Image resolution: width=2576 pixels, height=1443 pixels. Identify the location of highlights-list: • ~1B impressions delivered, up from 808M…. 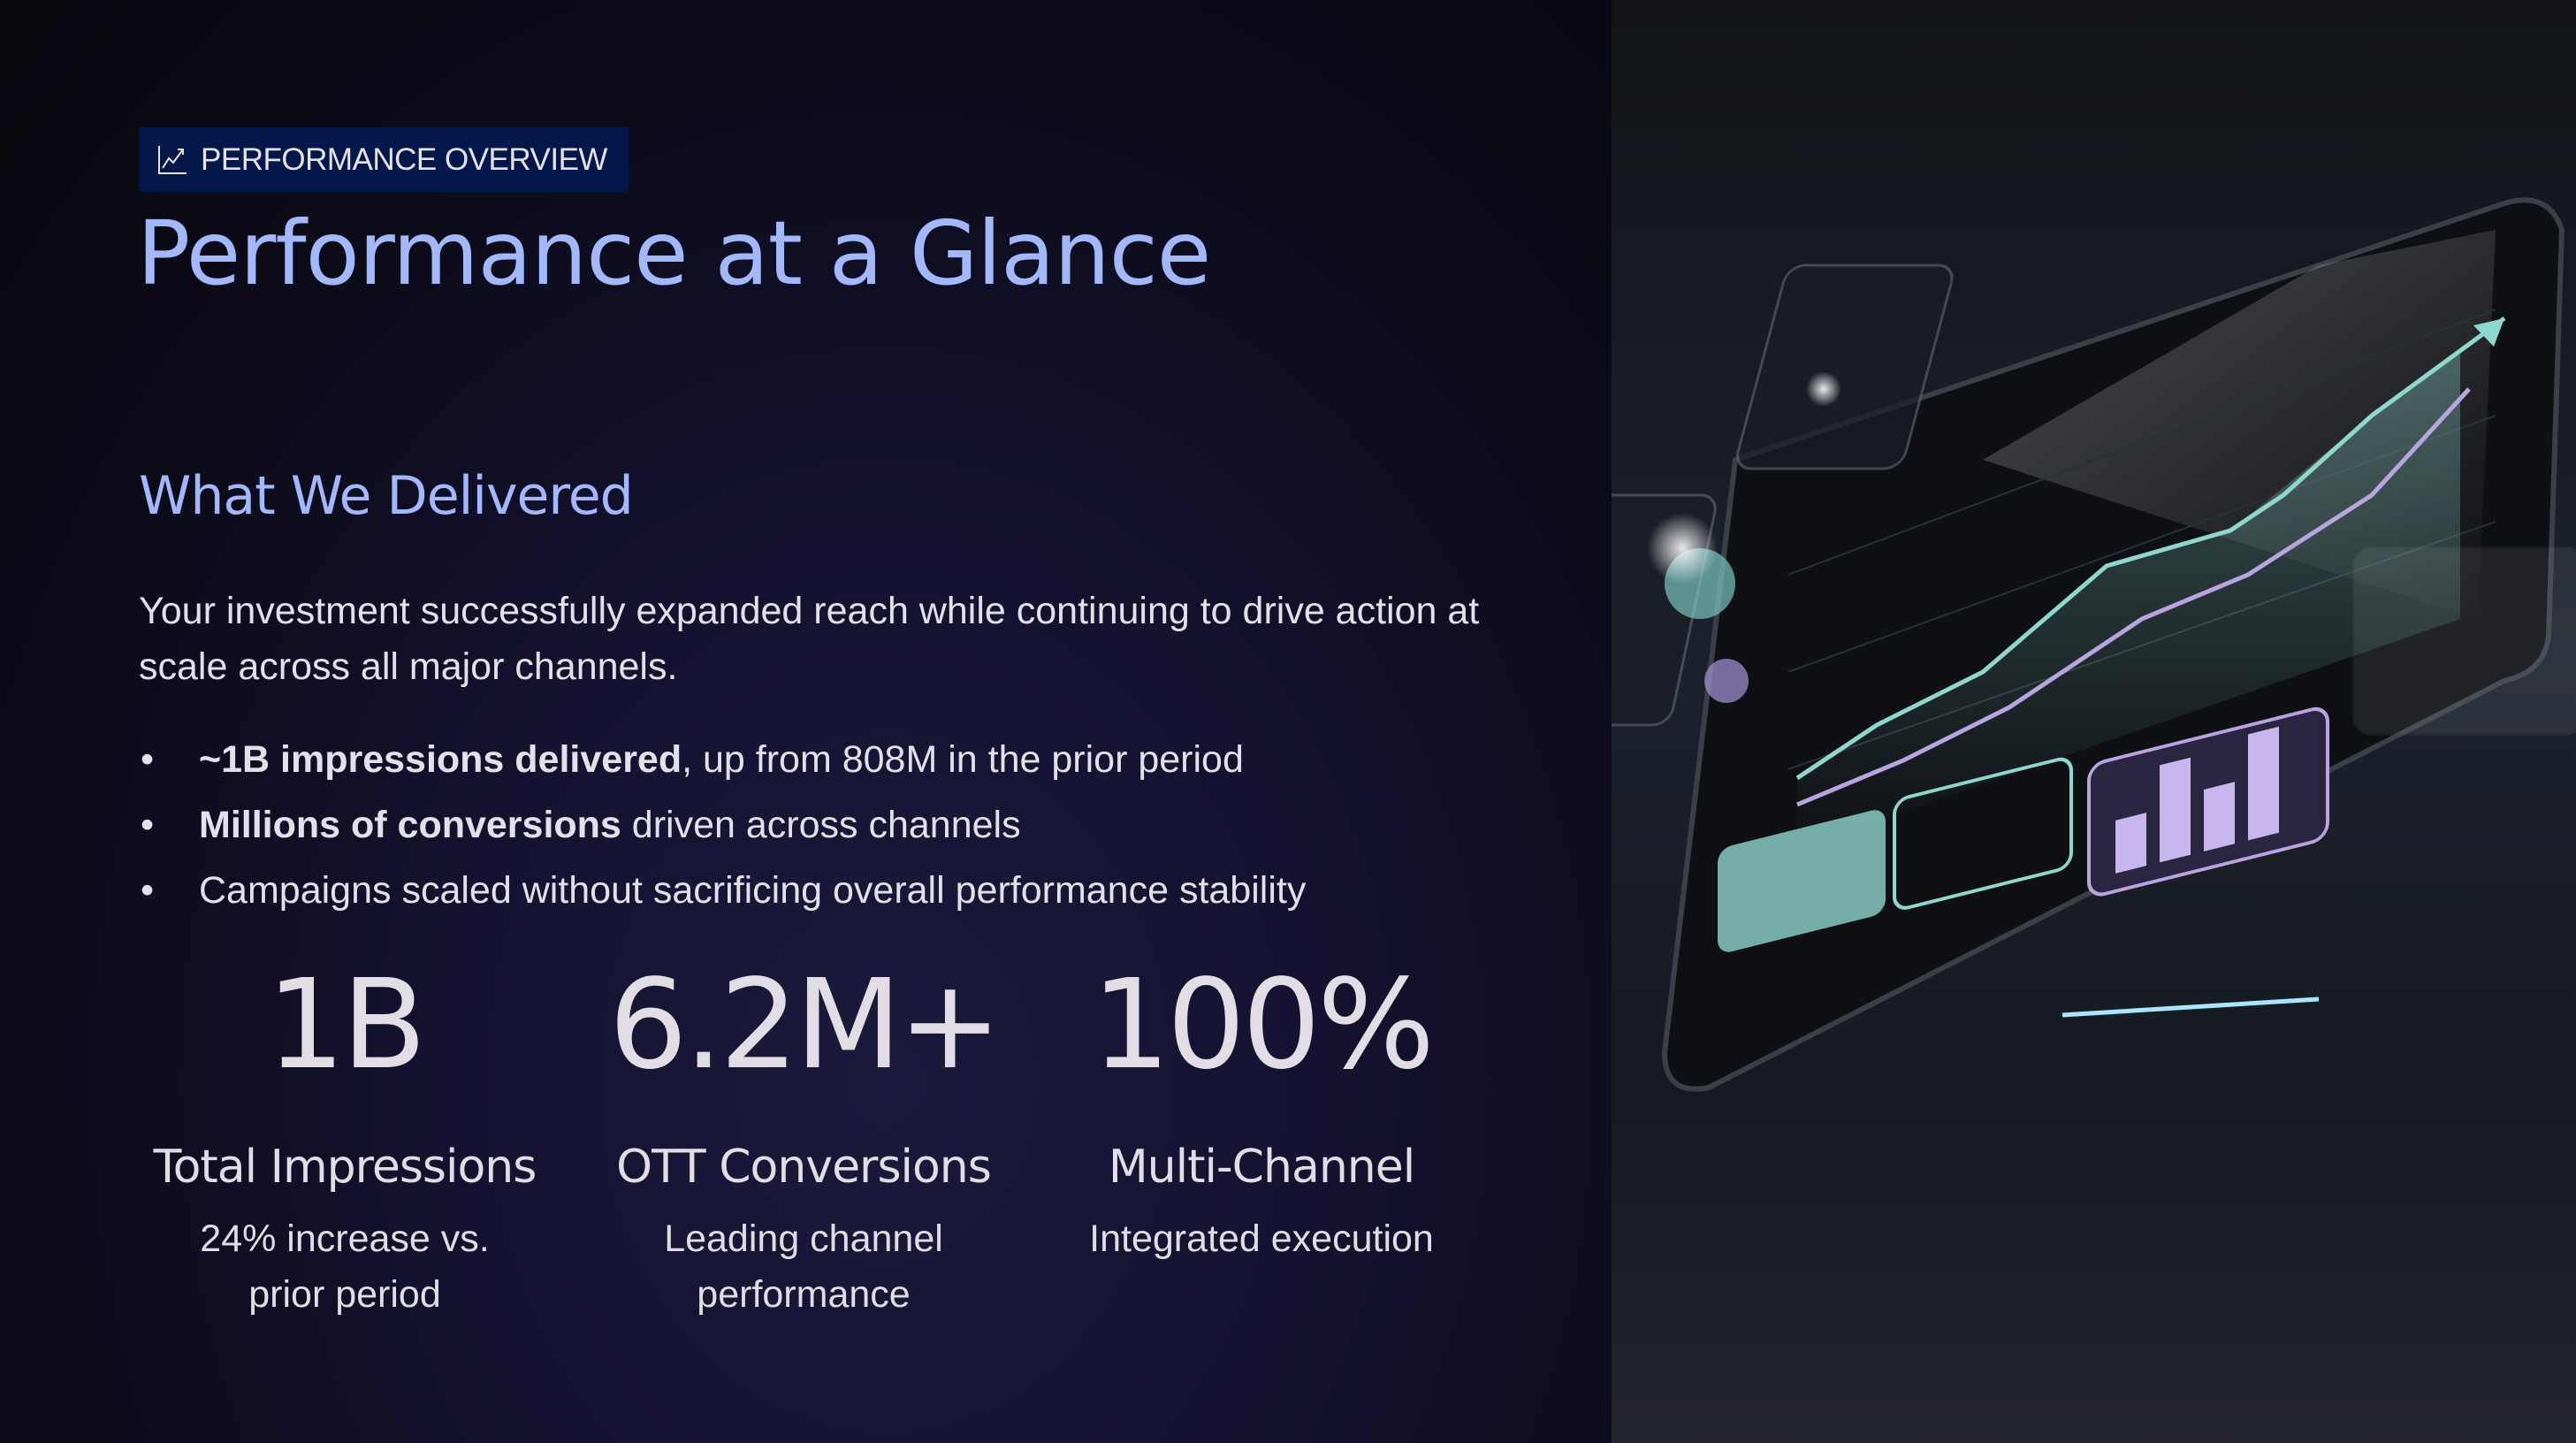
(722, 828).